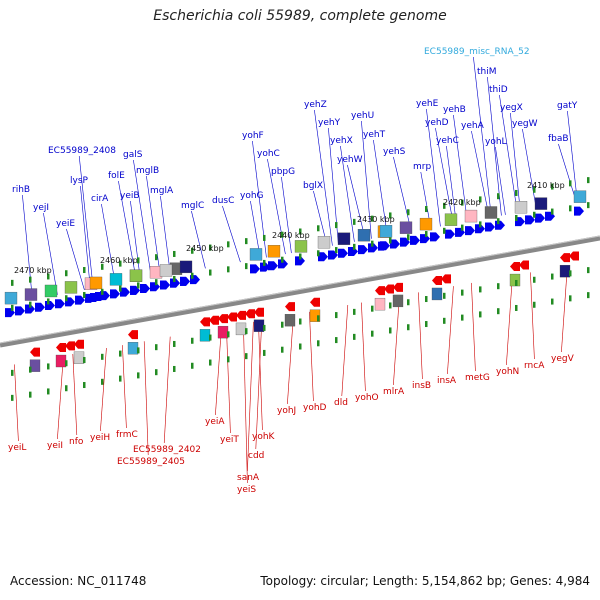 This screenshot has width=600, height=600. Describe the element at coordinates (205, 248) in the screenshot. I see `kbp-label: 2450 kbp` at that location.